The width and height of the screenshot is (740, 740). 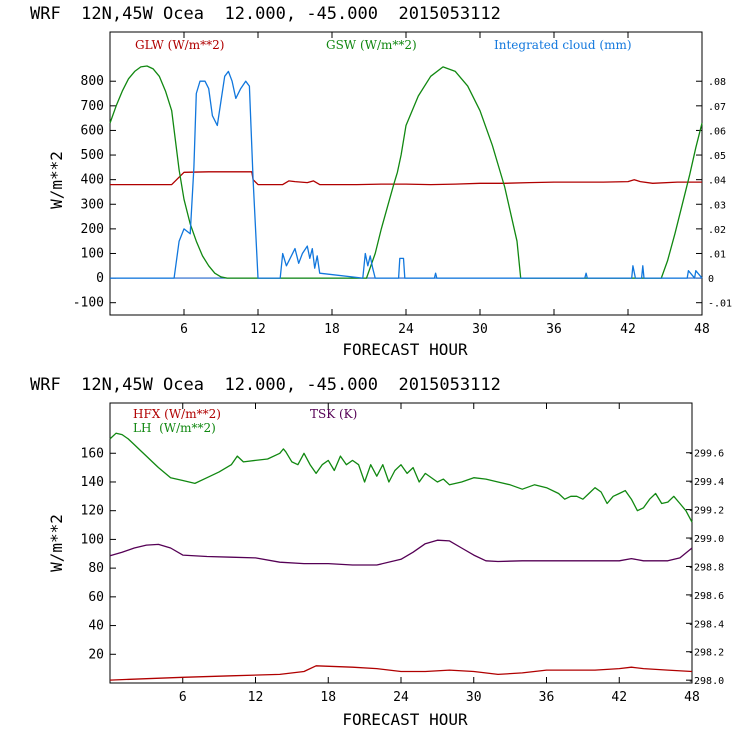 What do you see at coordinates (706, 454) in the screenshot?
I see `y2-tick-label: -299.6` at bounding box center [706, 454].